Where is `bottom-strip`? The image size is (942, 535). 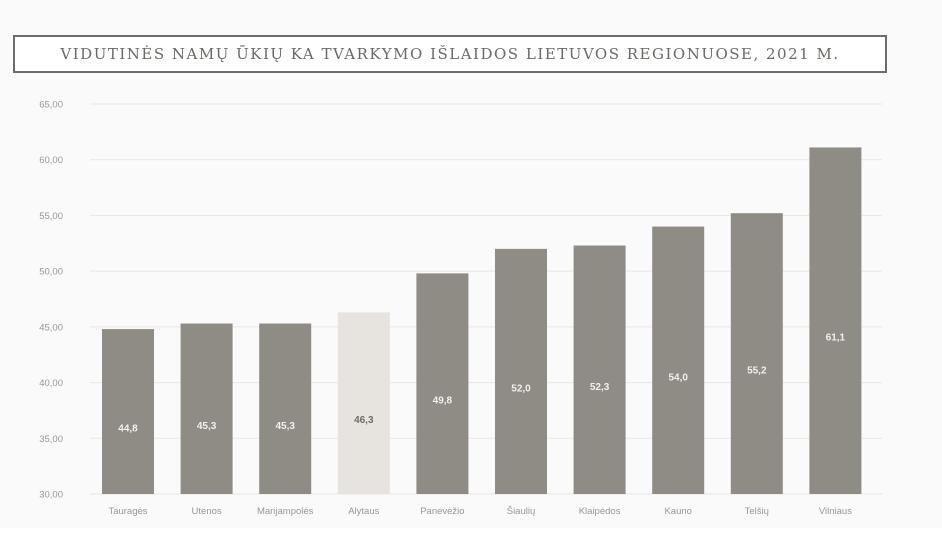
bottom-strip is located at coordinates (471, 531).